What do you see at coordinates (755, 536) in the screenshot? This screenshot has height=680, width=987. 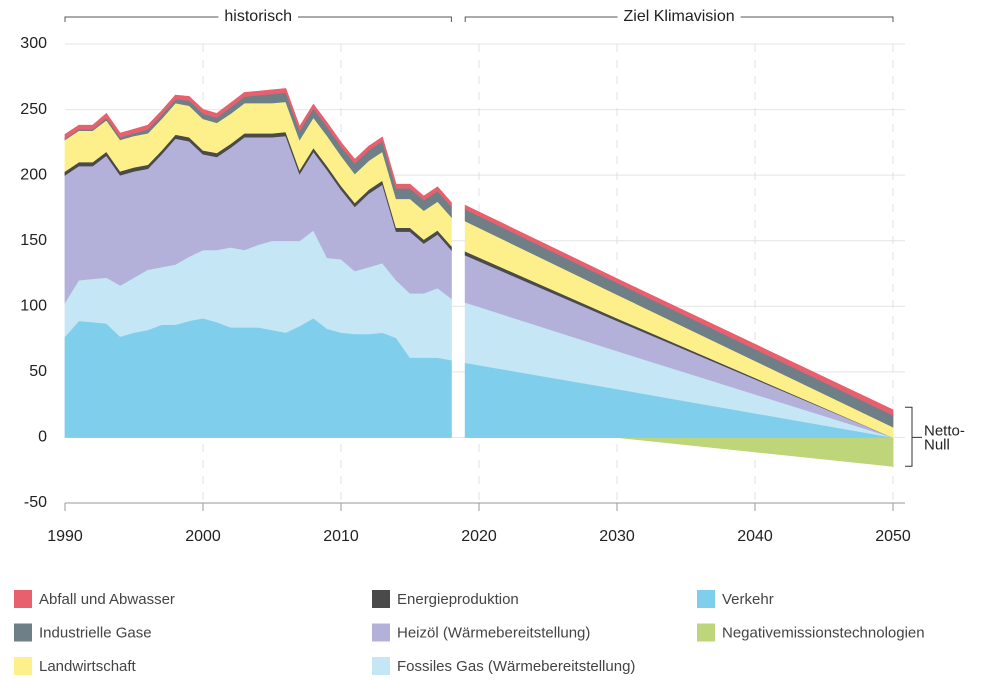 I see `x-tick-label: 2040` at bounding box center [755, 536].